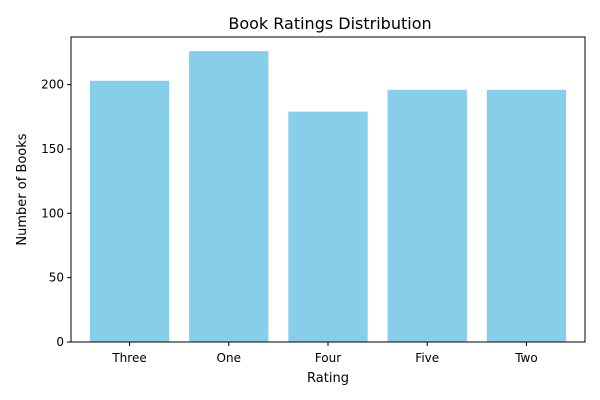 The image size is (600, 400). Describe the element at coordinates (52, 149) in the screenshot. I see `y-tick-label: 150` at that location.